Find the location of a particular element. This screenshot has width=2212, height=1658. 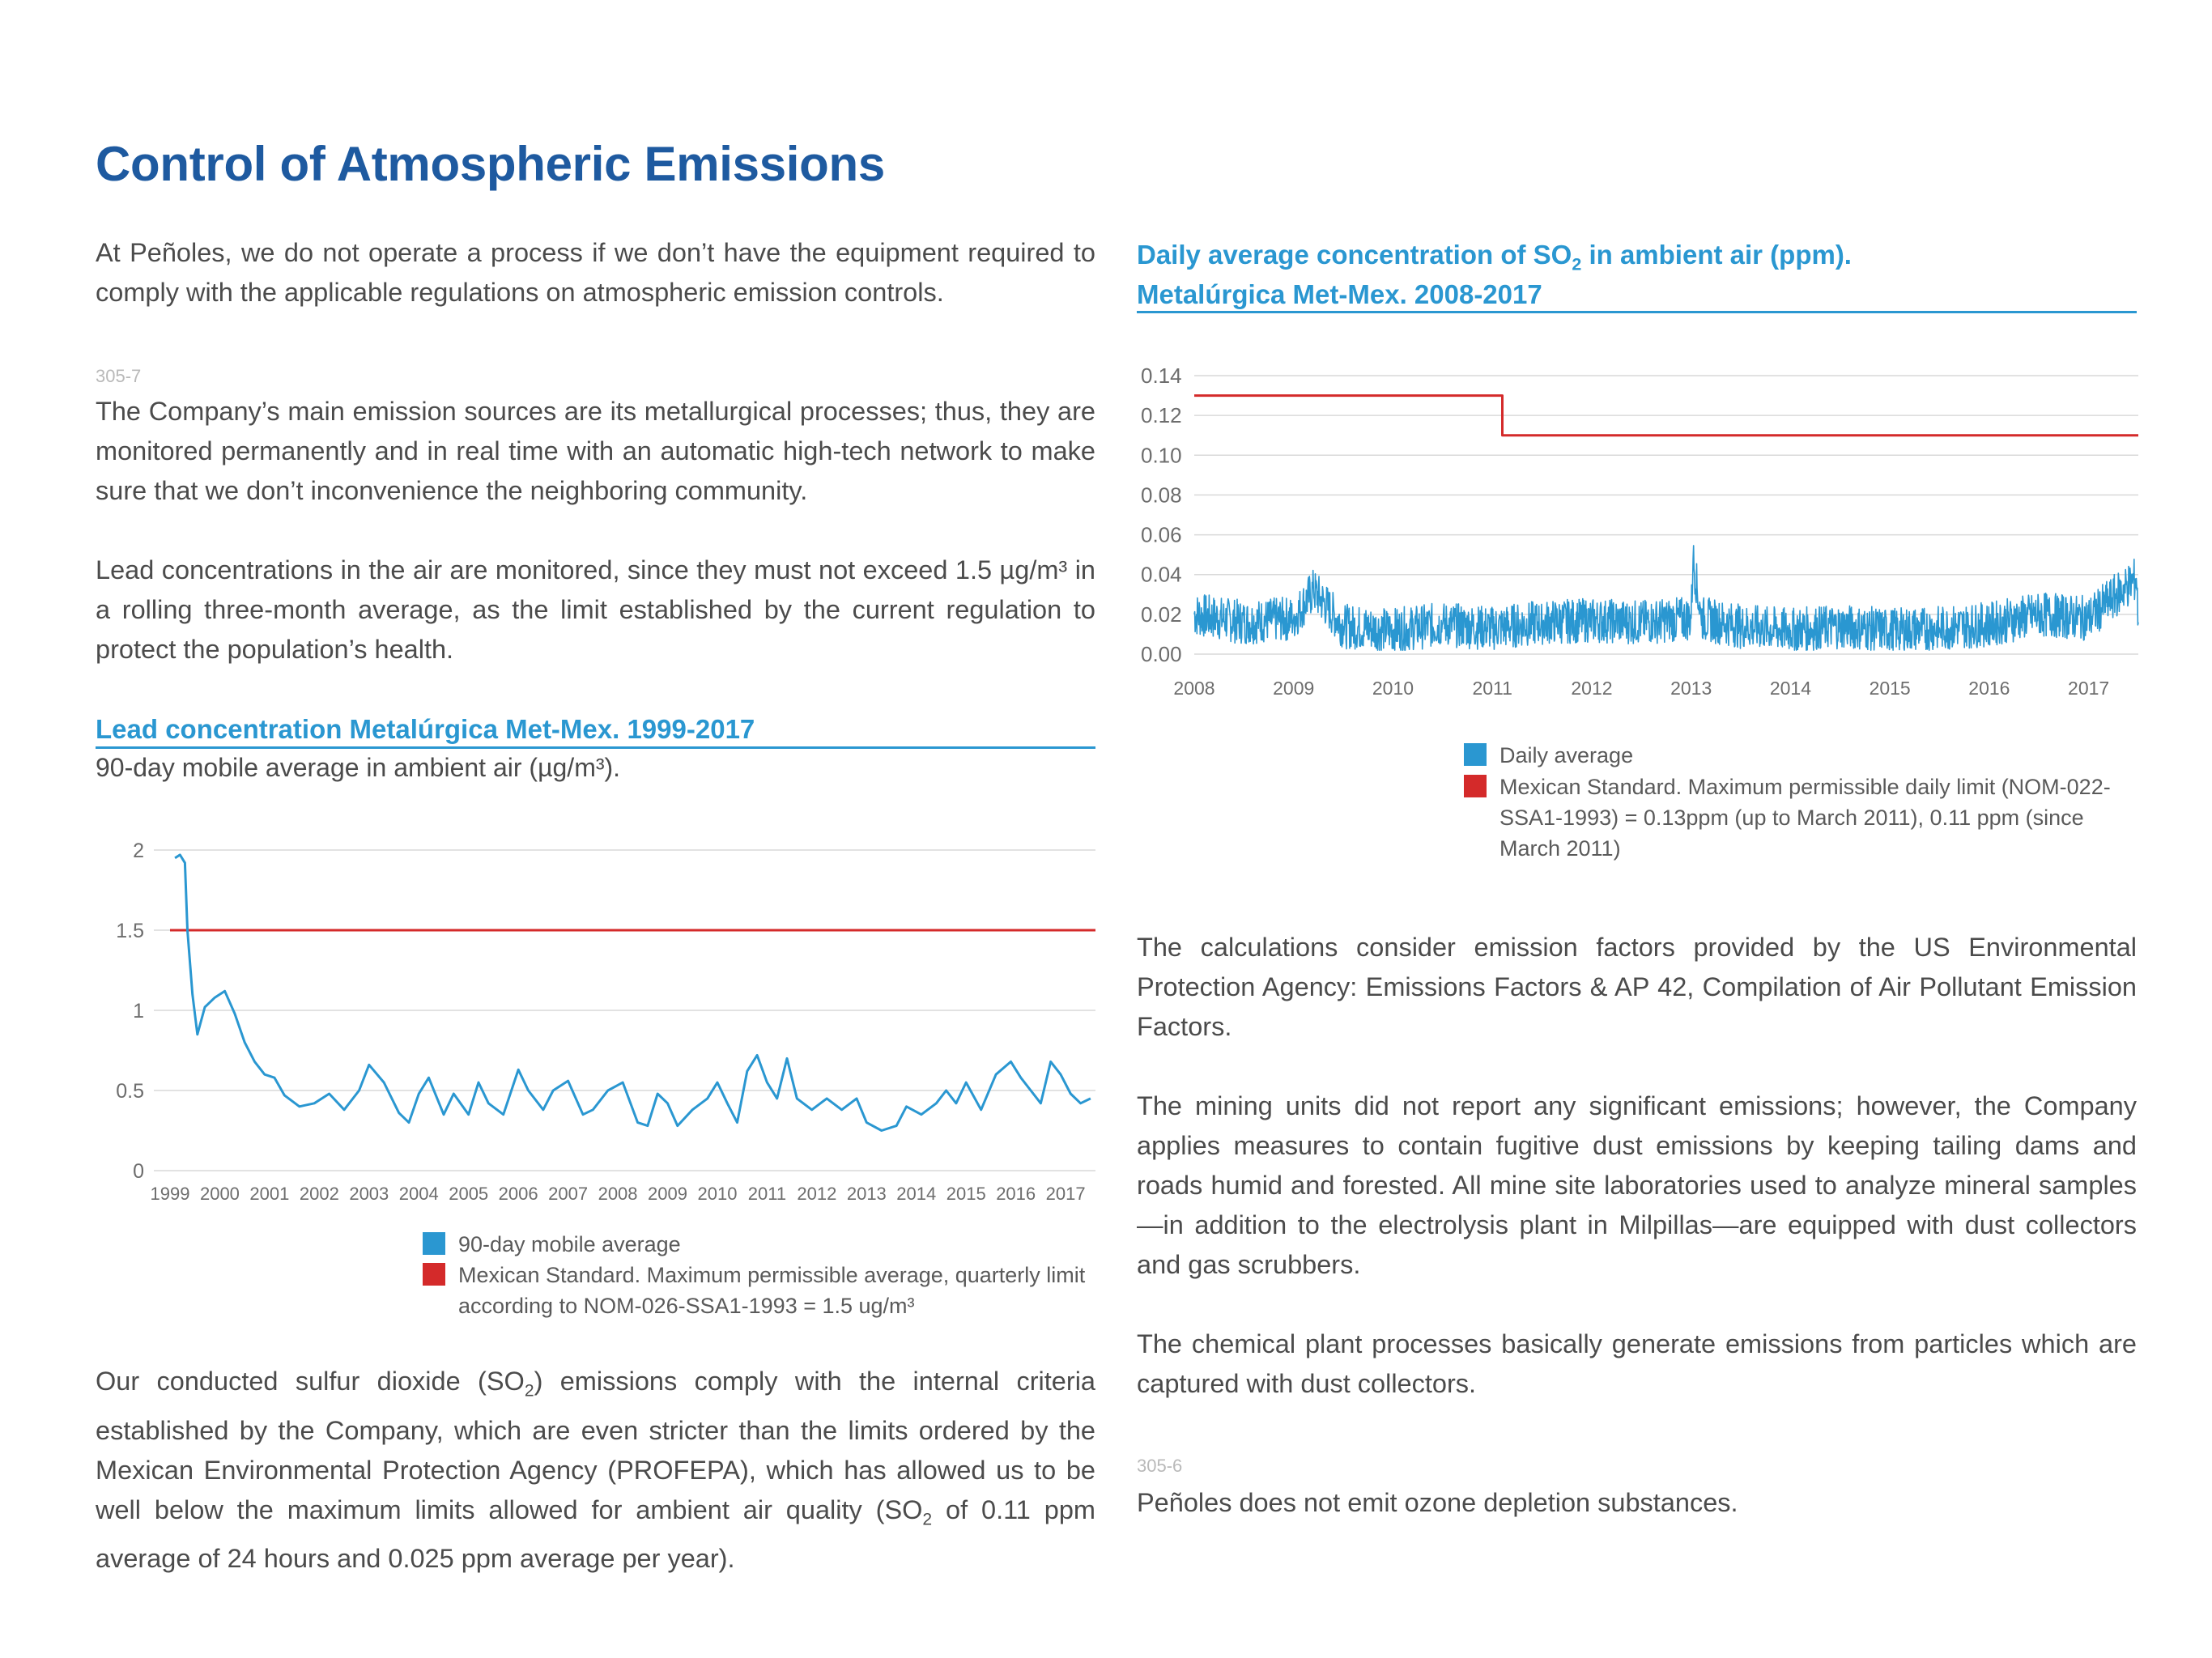

y-tick-label: 0.02 is located at coordinates (1162, 614).